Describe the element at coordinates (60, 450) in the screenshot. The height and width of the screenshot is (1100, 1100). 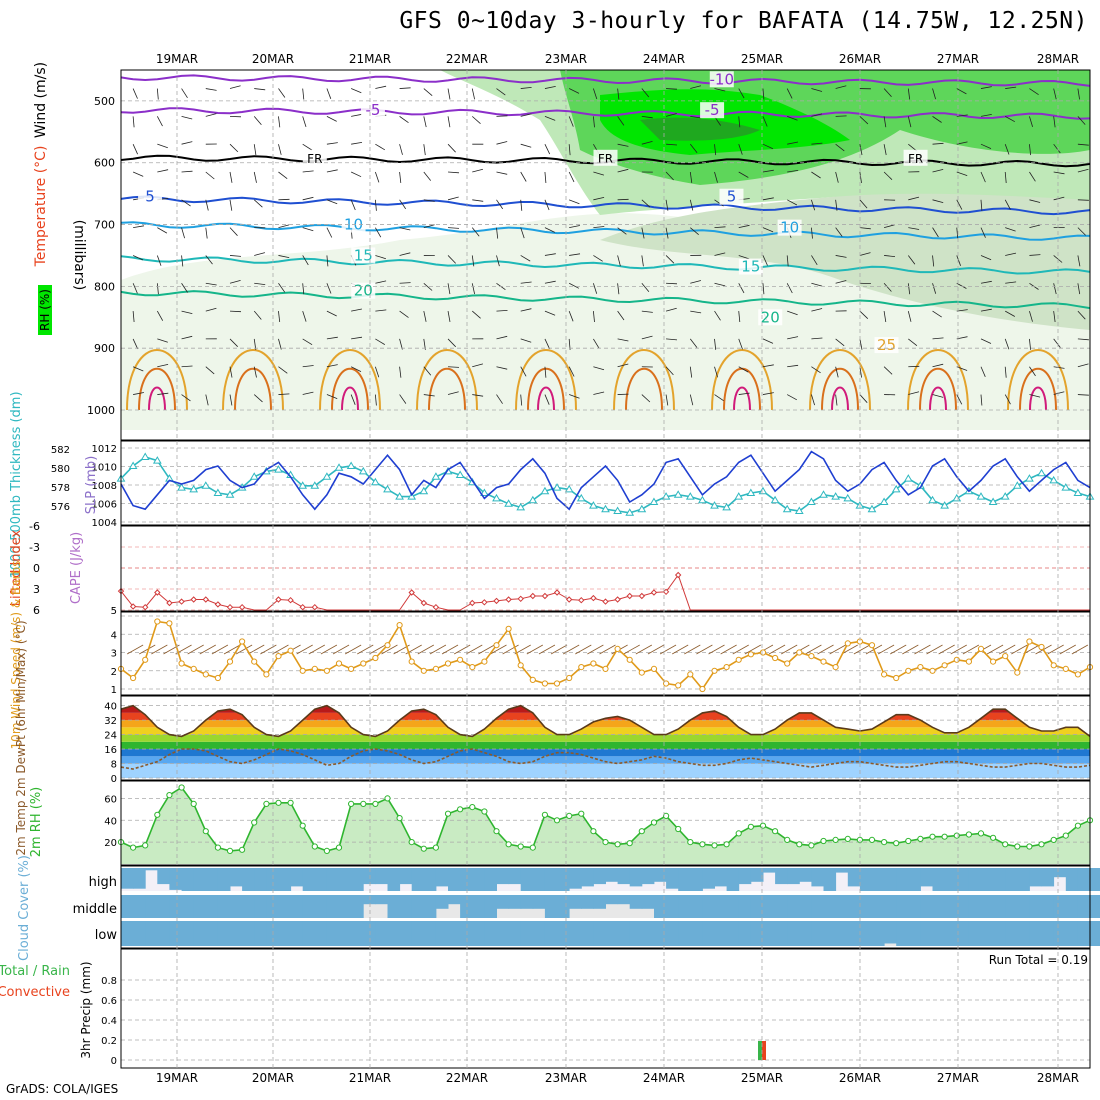
I see `ytick-thickness: 582` at that location.